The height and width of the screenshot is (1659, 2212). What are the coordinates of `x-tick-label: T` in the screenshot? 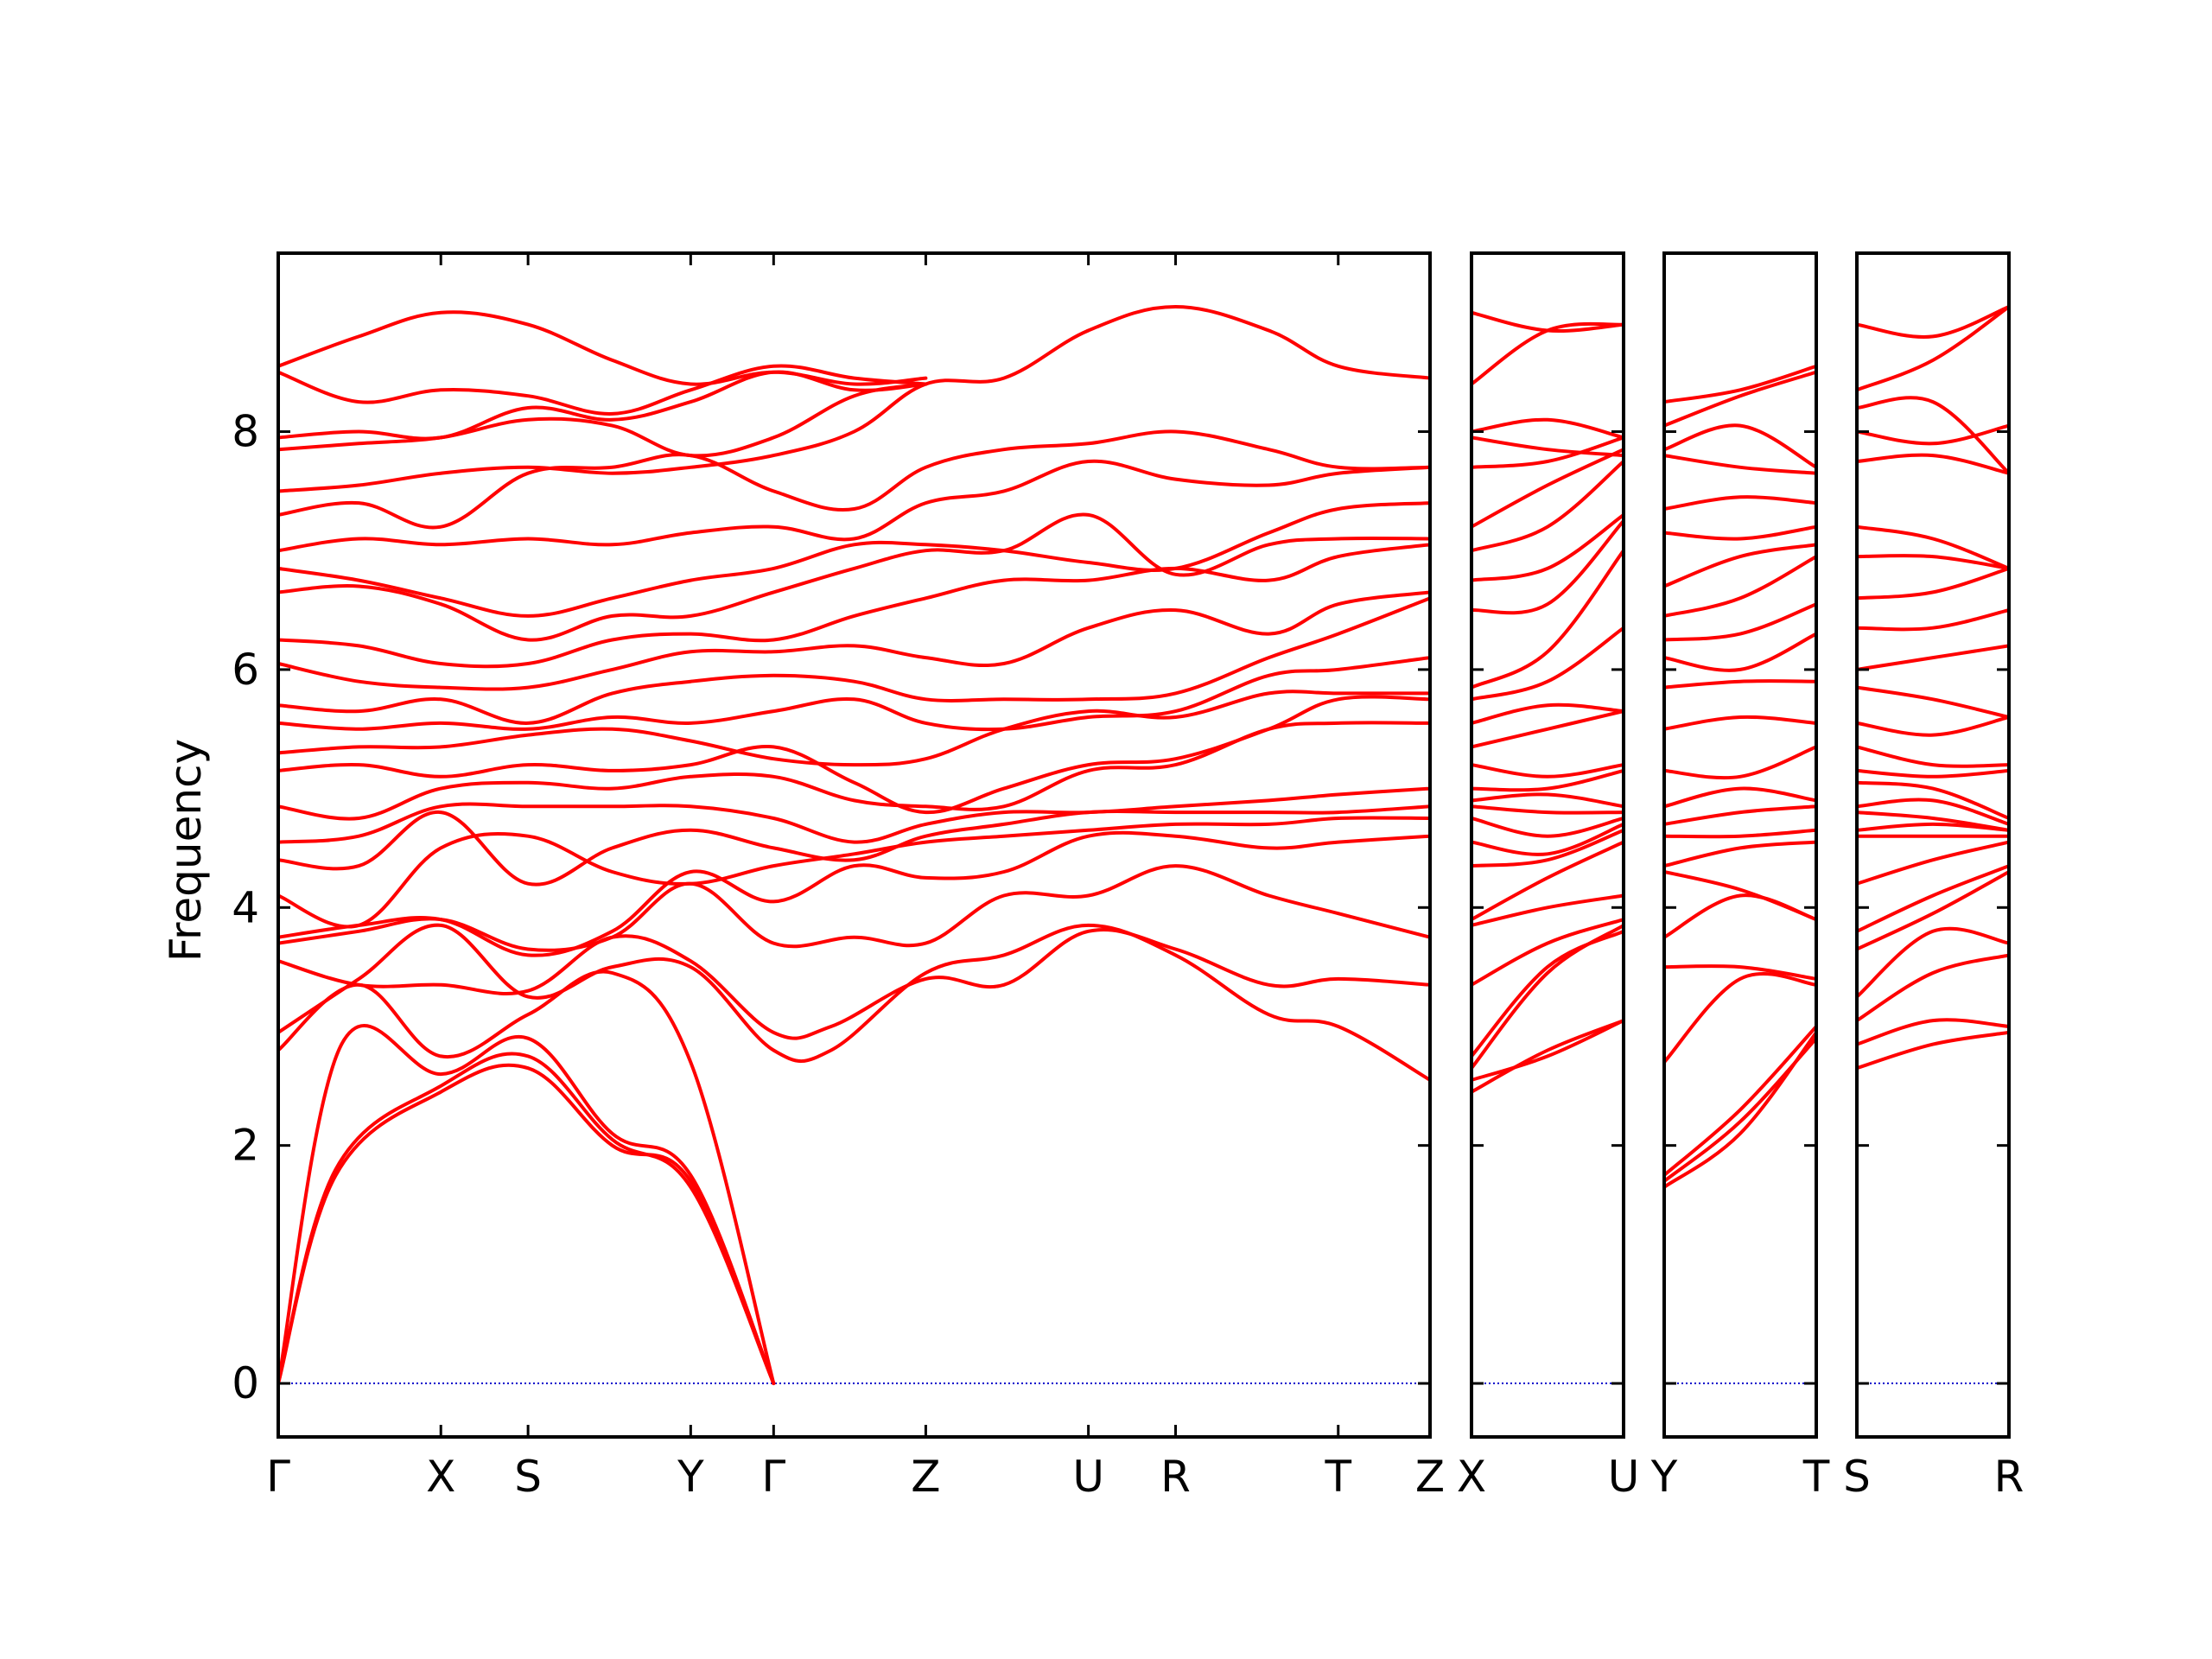 It's located at (1337, 1477).